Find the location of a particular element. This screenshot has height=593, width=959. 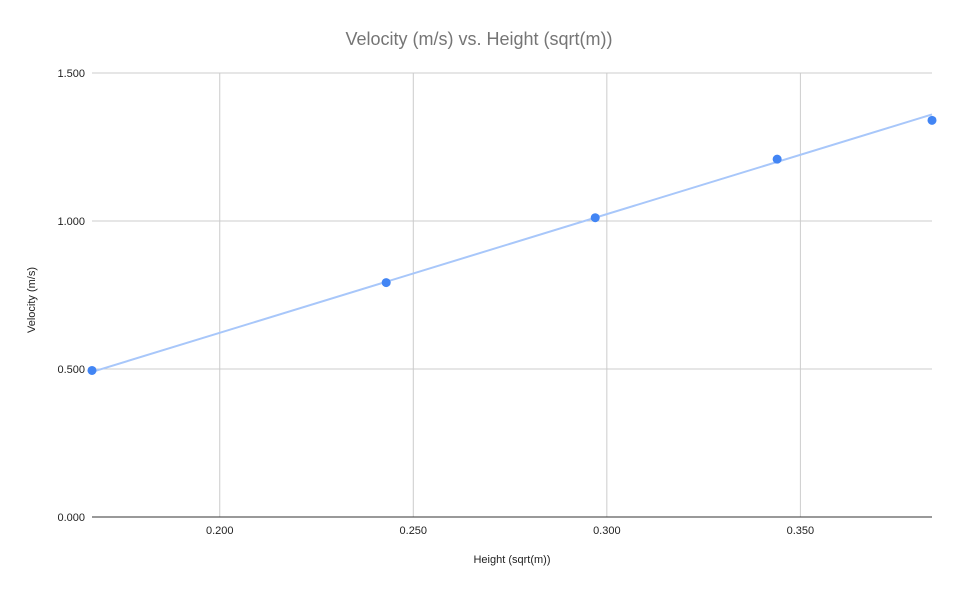

y-tick-label: 0.500 is located at coordinates (71, 370).